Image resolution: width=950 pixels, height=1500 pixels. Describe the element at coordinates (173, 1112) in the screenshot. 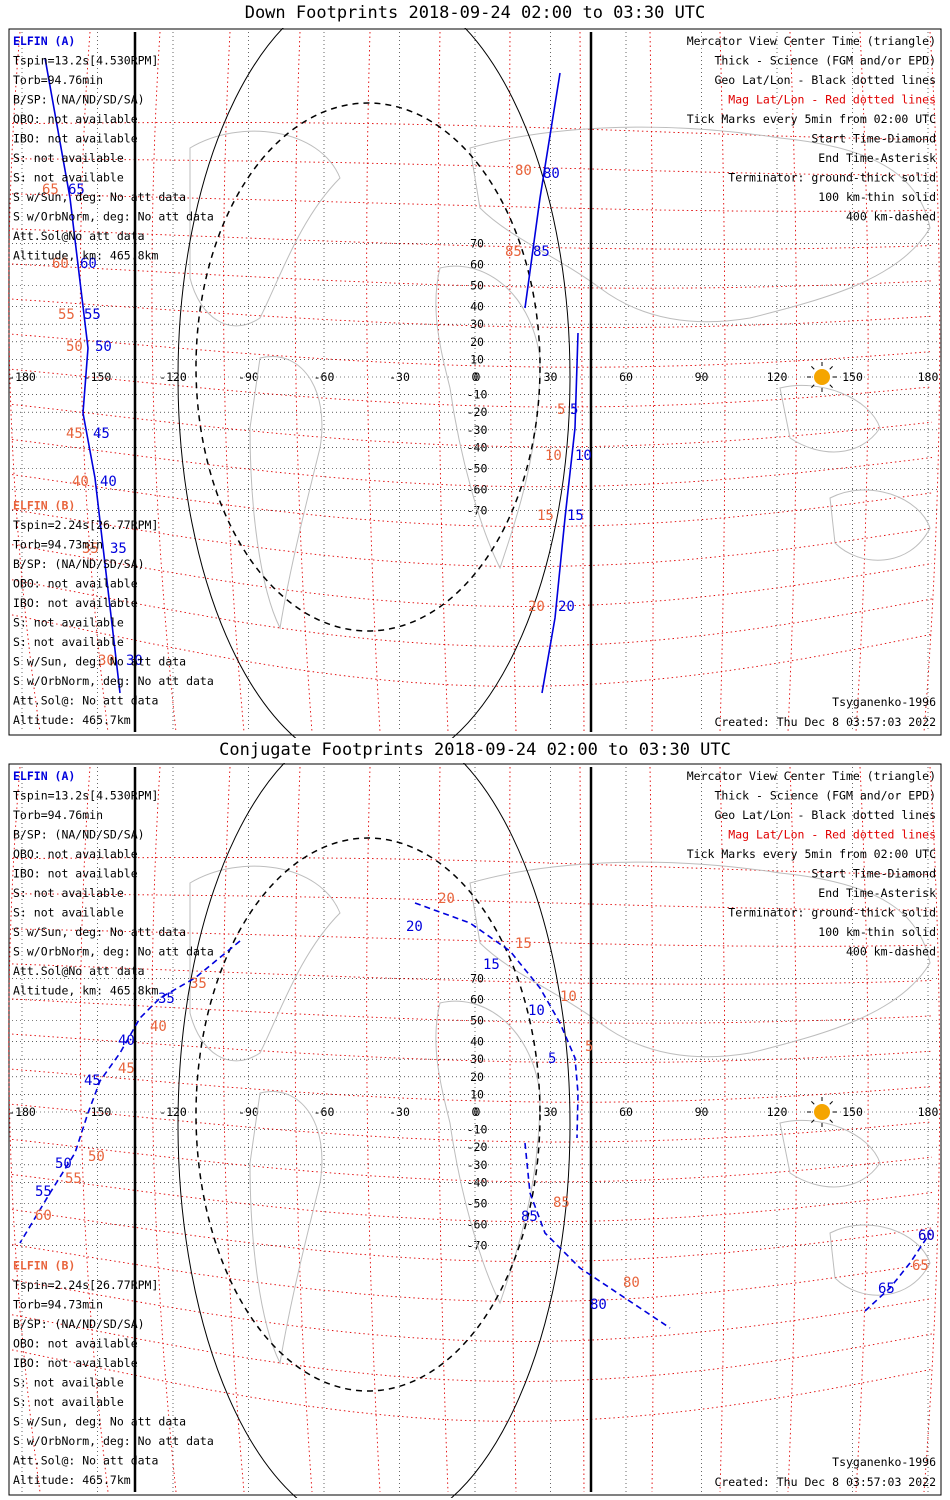

I see `lon-tick-label: -120` at that location.